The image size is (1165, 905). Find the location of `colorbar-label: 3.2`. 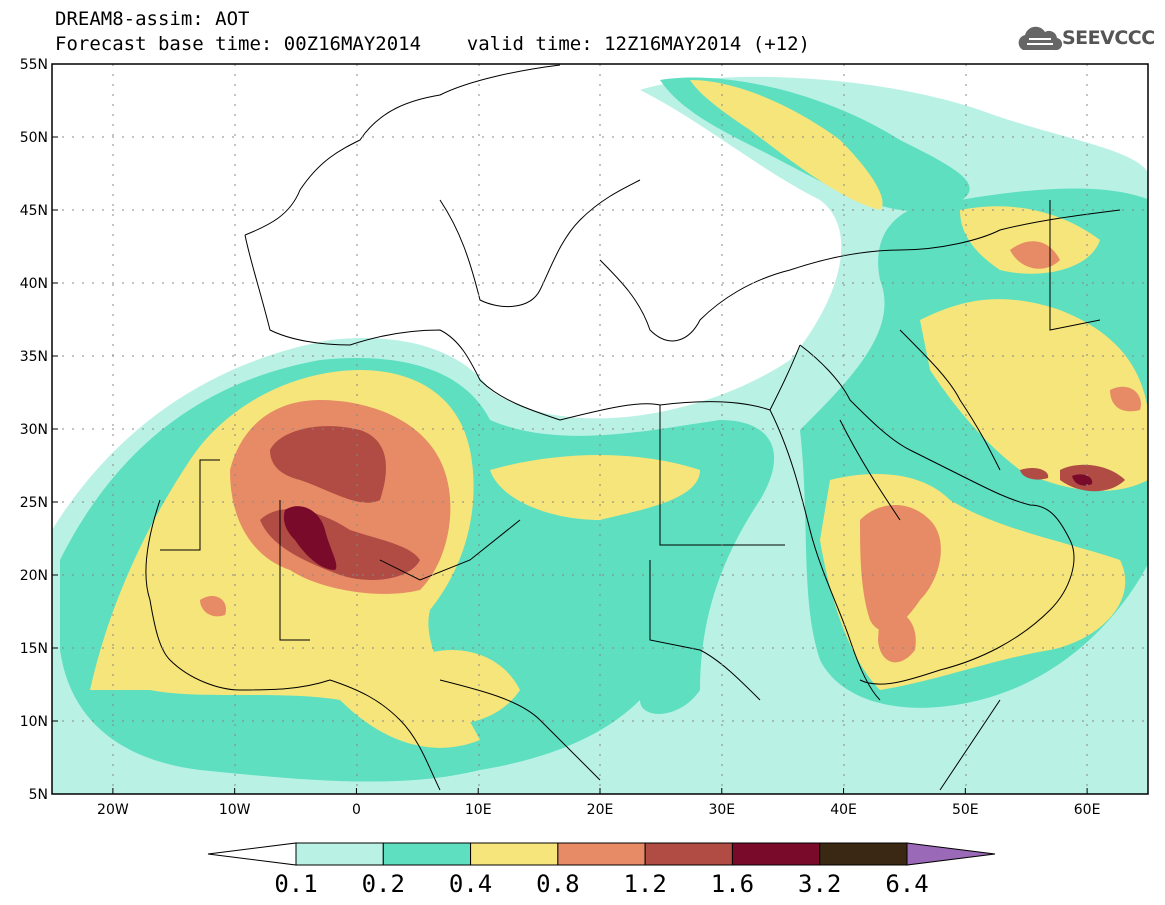

colorbar-label: 3.2 is located at coordinates (820, 884).